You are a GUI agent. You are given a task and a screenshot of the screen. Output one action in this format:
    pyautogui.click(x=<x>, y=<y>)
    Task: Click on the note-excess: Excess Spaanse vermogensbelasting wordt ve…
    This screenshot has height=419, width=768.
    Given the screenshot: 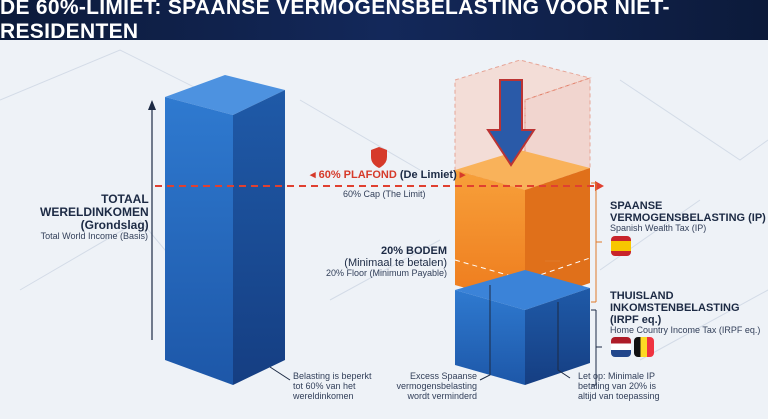 What is the action you would take?
    pyautogui.click(x=436, y=386)
    